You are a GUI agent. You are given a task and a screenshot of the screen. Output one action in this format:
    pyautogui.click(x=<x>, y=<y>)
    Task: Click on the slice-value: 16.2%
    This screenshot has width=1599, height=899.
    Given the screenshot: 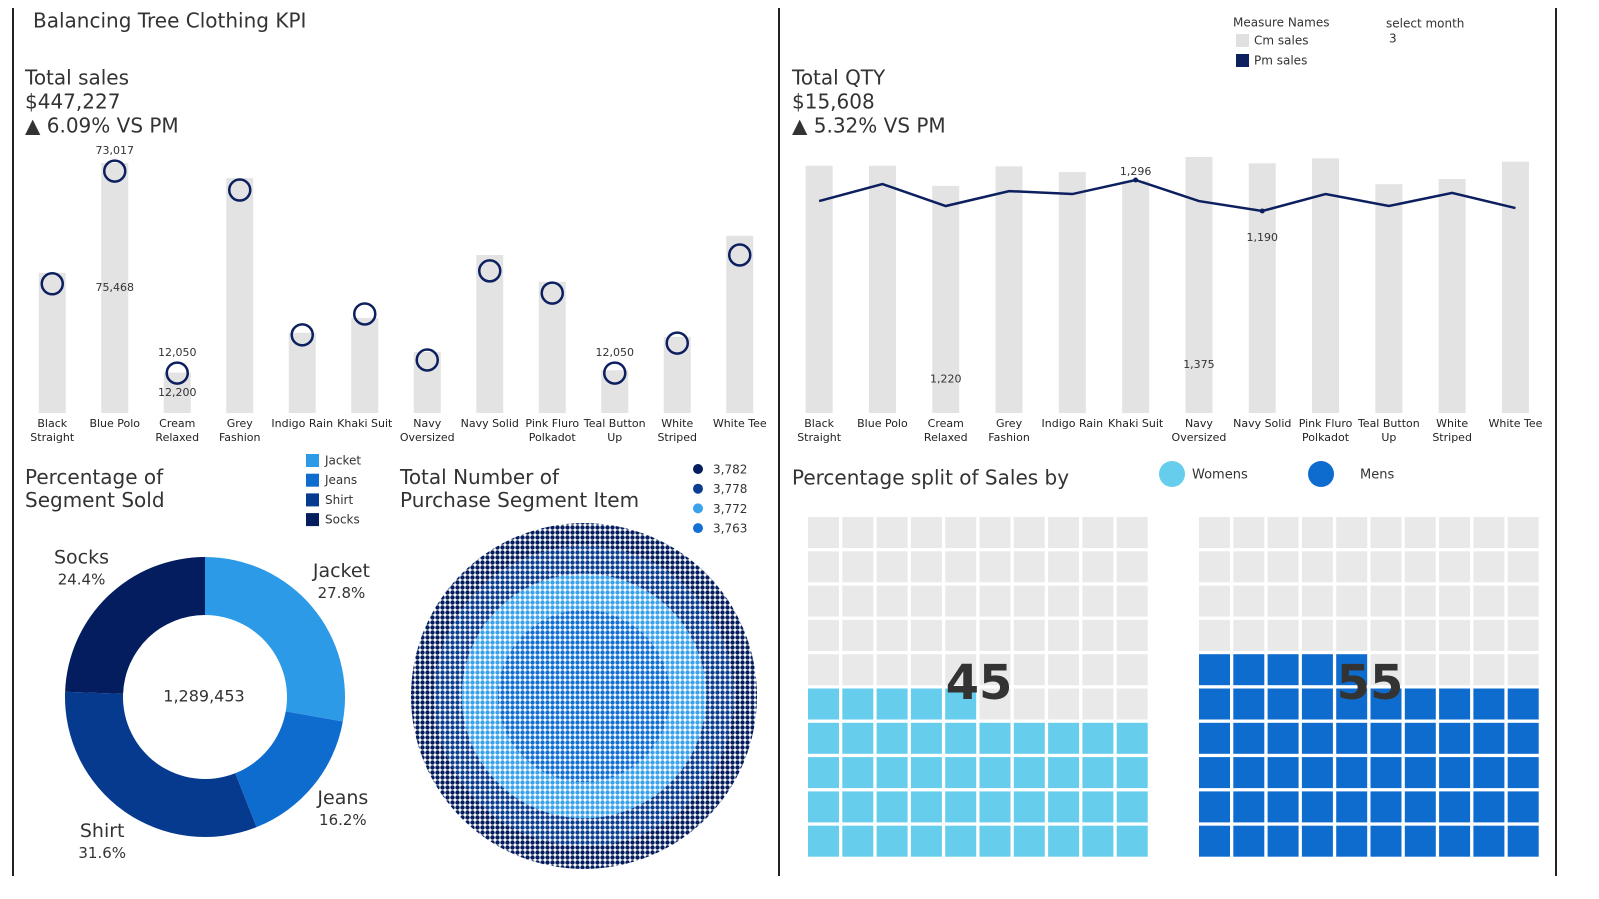 What is the action you would take?
    pyautogui.click(x=343, y=820)
    